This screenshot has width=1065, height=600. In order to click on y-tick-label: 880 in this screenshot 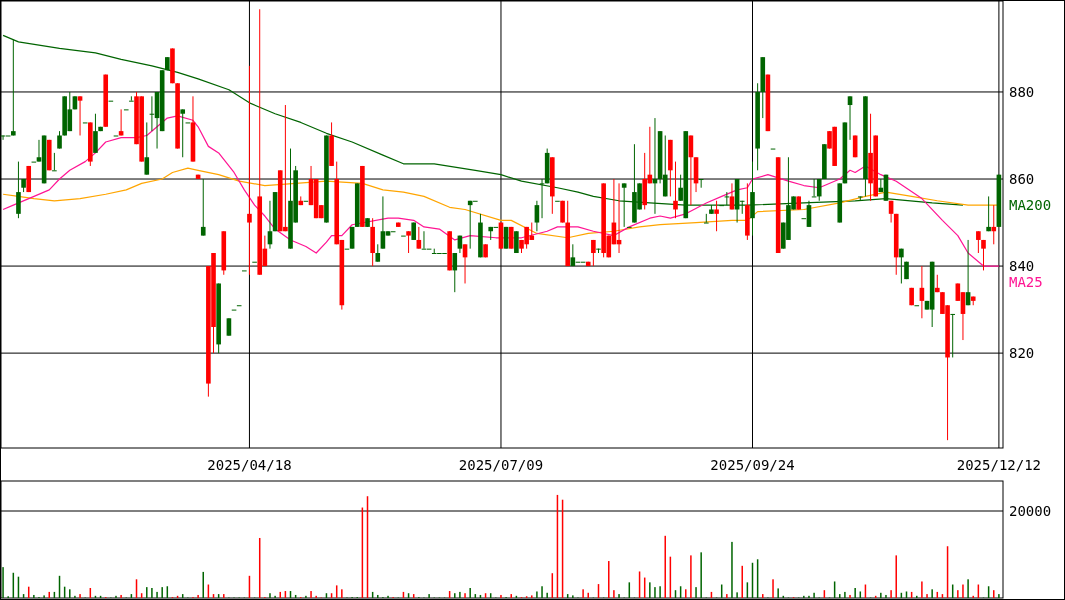, I will do `click(1022, 91)`.